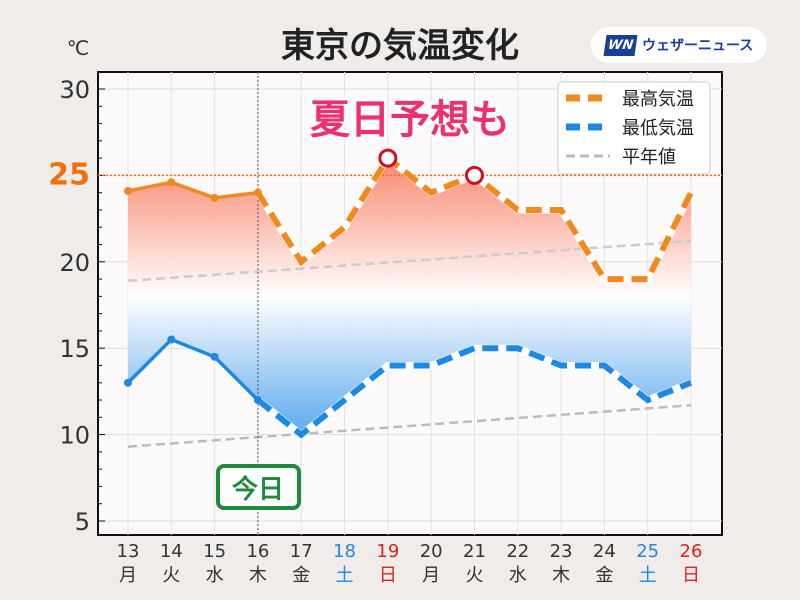 The image size is (800, 600). Describe the element at coordinates (193, 369) in the screenshot. I see `min-temp-line-observed` at that location.